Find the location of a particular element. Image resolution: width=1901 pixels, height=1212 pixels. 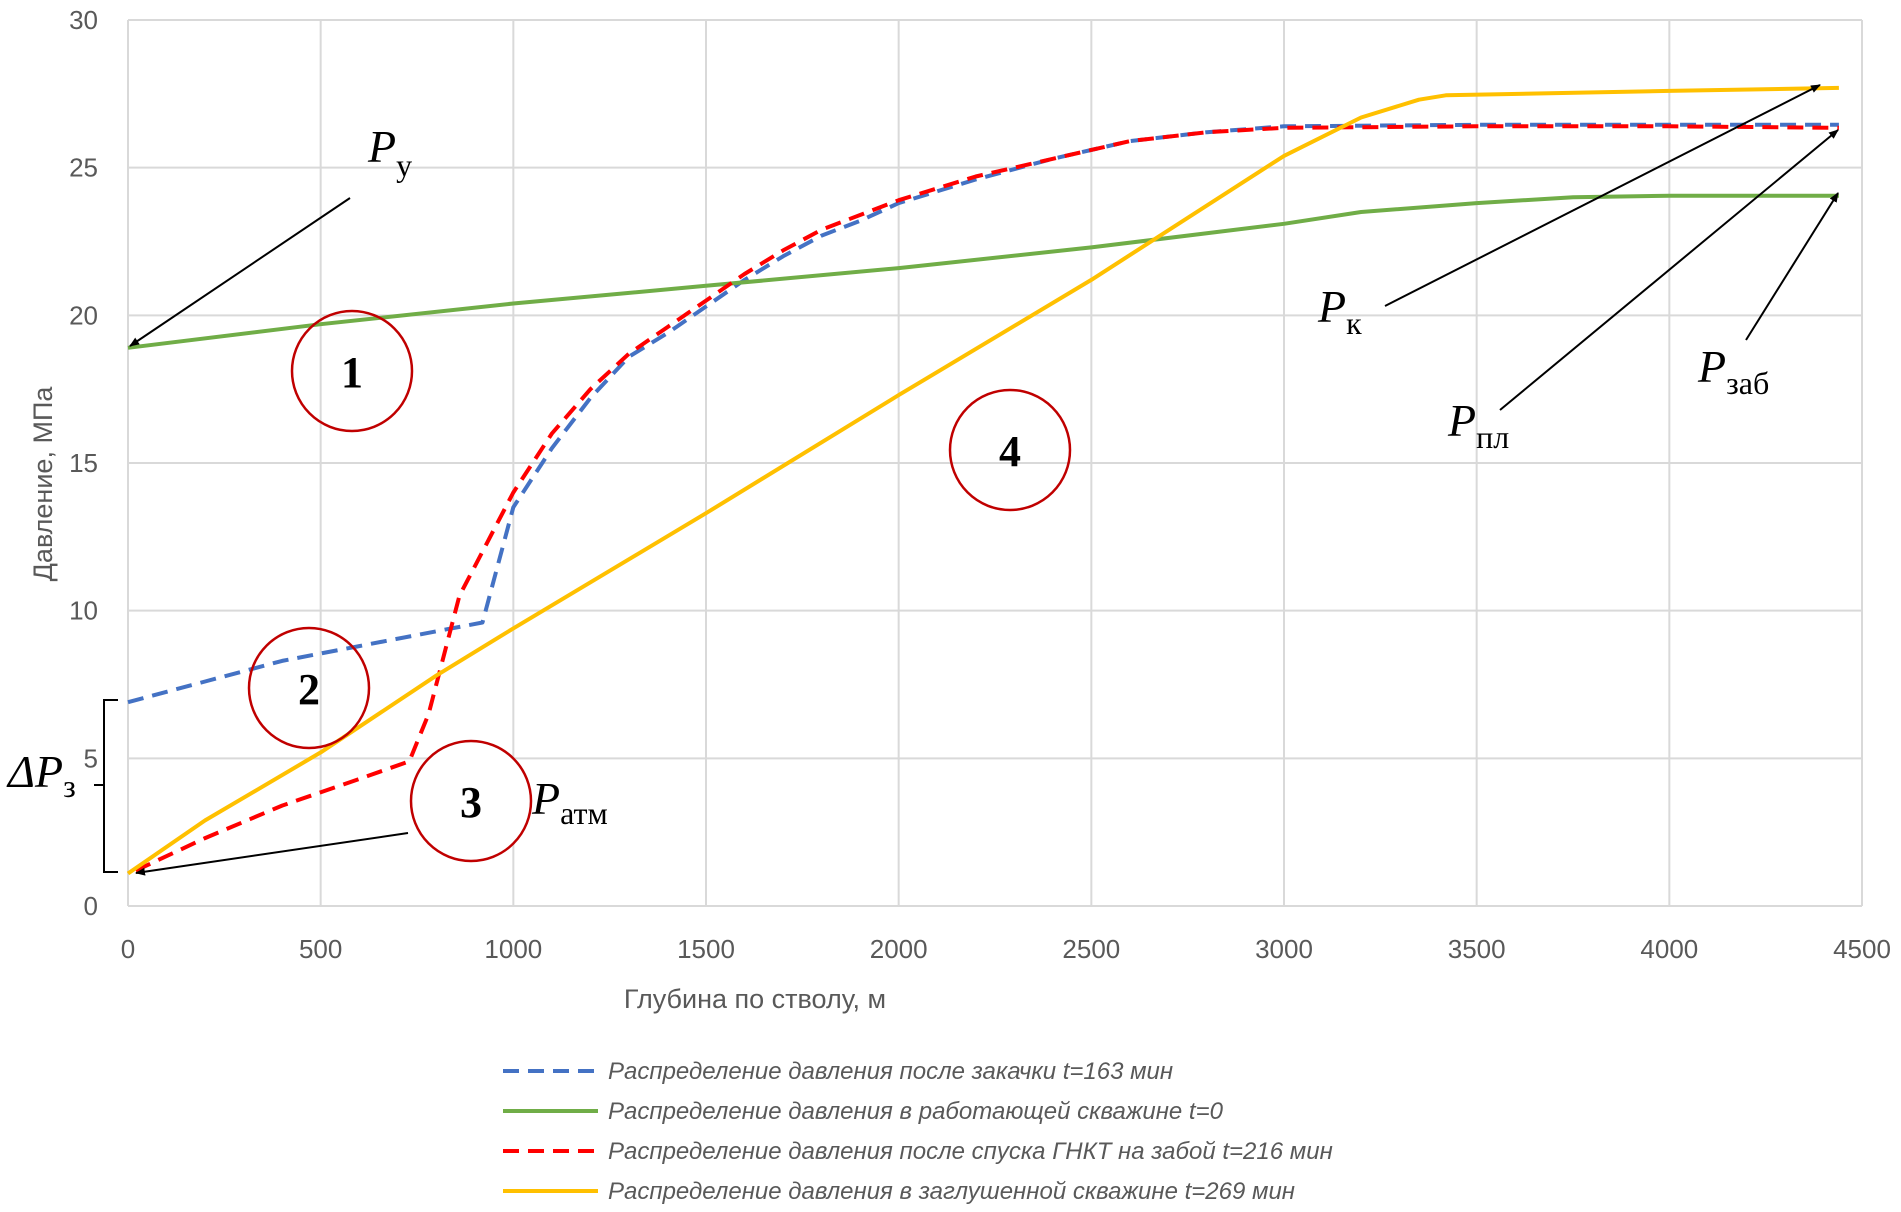

y-tick-label: 15 is located at coordinates (83, 463).